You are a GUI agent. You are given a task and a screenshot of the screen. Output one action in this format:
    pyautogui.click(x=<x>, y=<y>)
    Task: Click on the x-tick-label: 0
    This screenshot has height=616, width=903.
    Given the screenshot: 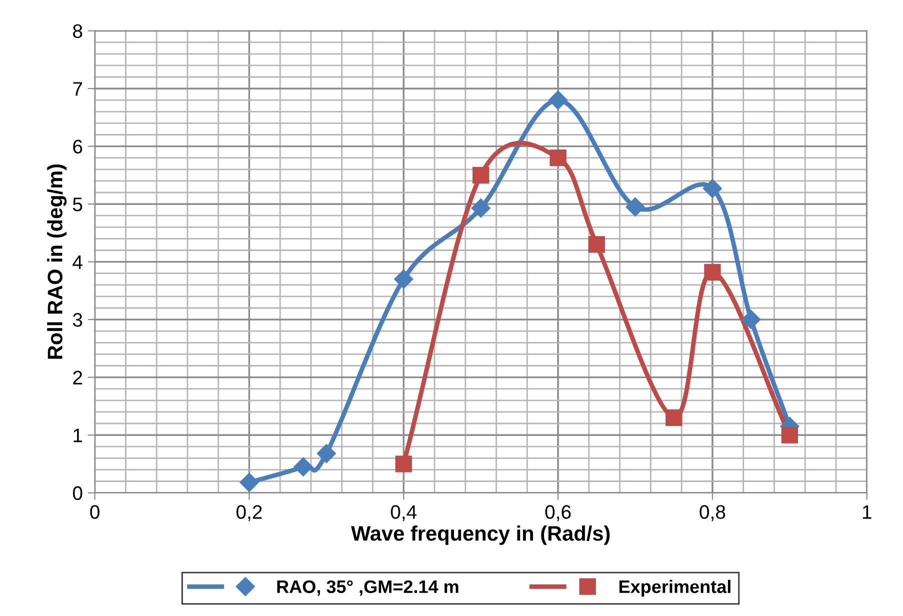 What is the action you would take?
    pyautogui.click(x=95, y=512)
    